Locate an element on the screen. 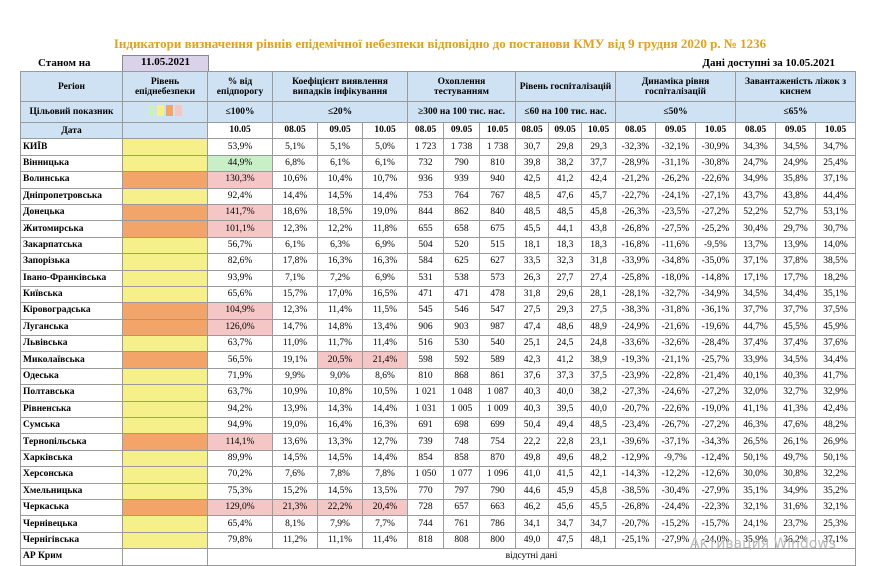 This screenshot has width=880, height=566. cell: 43,8 is located at coordinates (598, 229).